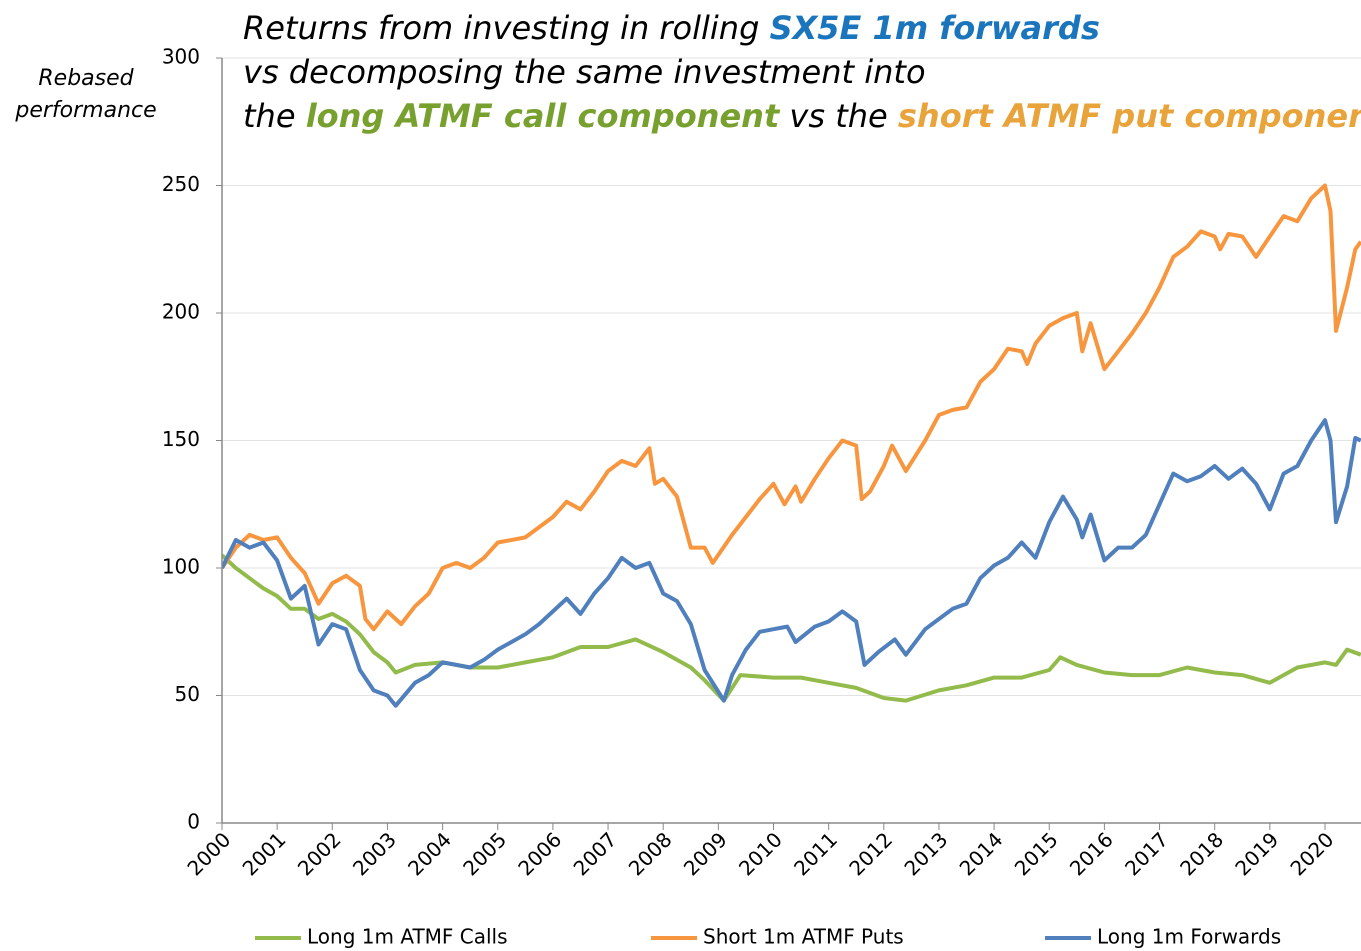 The height and width of the screenshot is (951, 1361). I want to click on x-tick-label: 2005, so click(484, 853).